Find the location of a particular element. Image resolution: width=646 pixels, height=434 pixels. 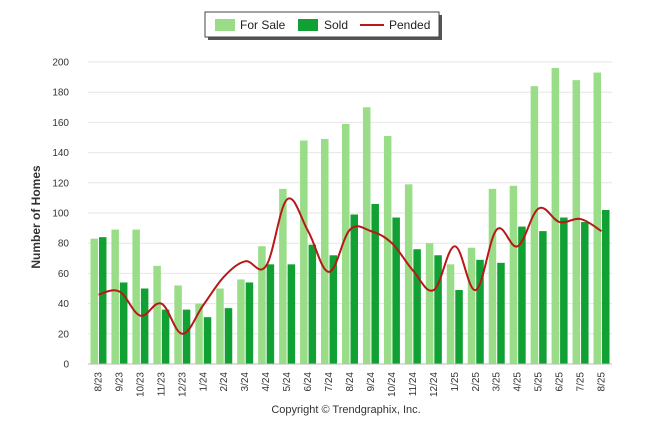

x-tick-label: 8/25 is located at coordinates (602, 382).